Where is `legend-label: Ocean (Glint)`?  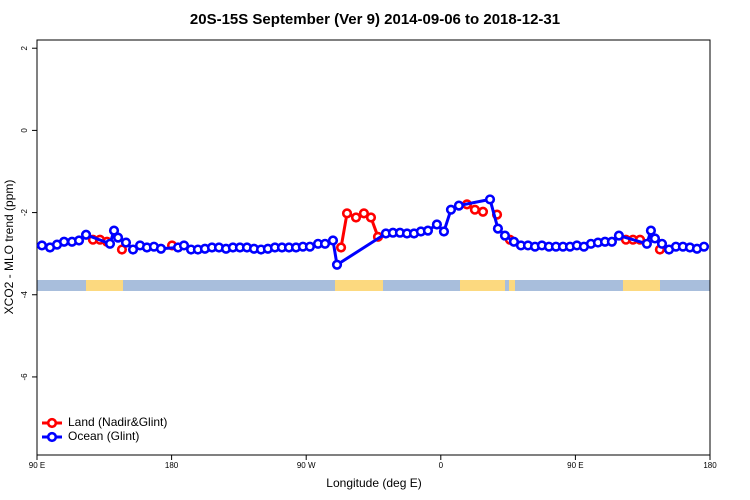
legend-label: Ocean (Glint) is located at coordinates (103, 436).